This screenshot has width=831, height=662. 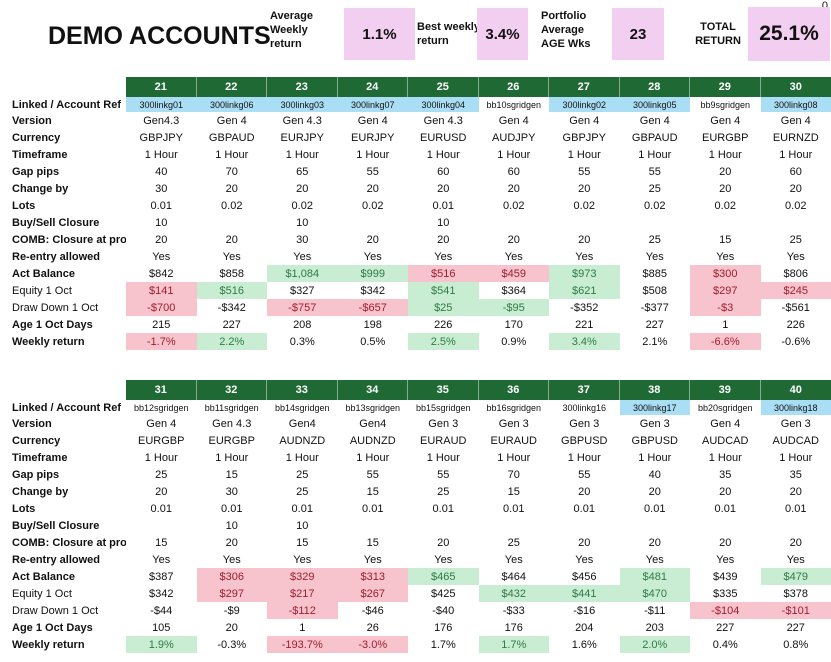 What do you see at coordinates (443, 407) in the screenshot?
I see `cell-35-account-ref: bb15sgridgen` at bounding box center [443, 407].